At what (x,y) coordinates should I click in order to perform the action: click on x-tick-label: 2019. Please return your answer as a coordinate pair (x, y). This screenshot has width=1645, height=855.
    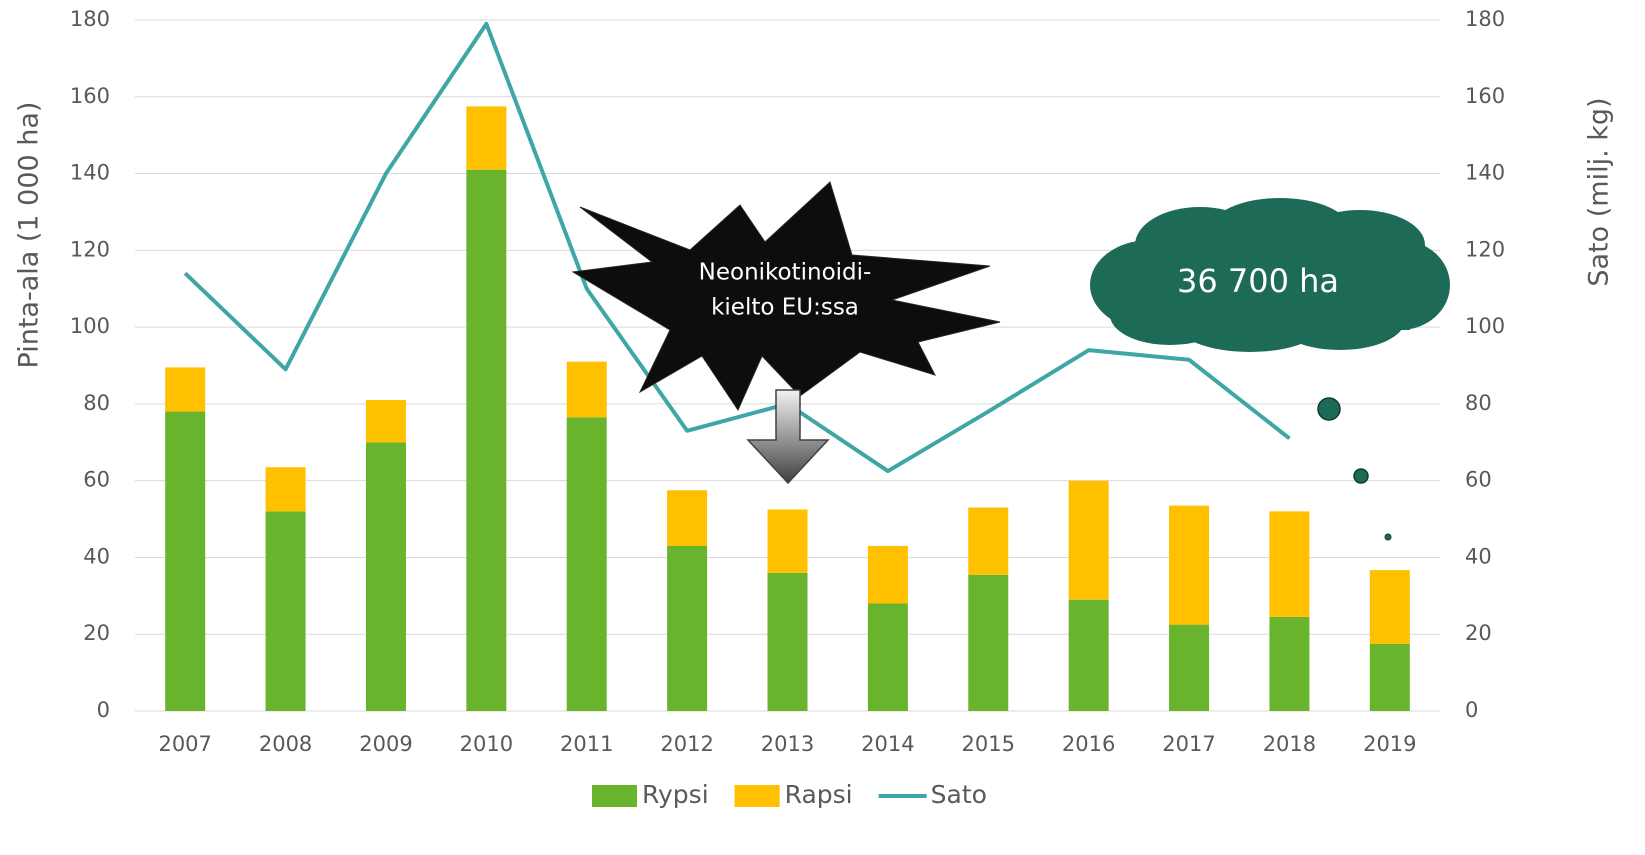
    Looking at the image, I should click on (1389, 744).